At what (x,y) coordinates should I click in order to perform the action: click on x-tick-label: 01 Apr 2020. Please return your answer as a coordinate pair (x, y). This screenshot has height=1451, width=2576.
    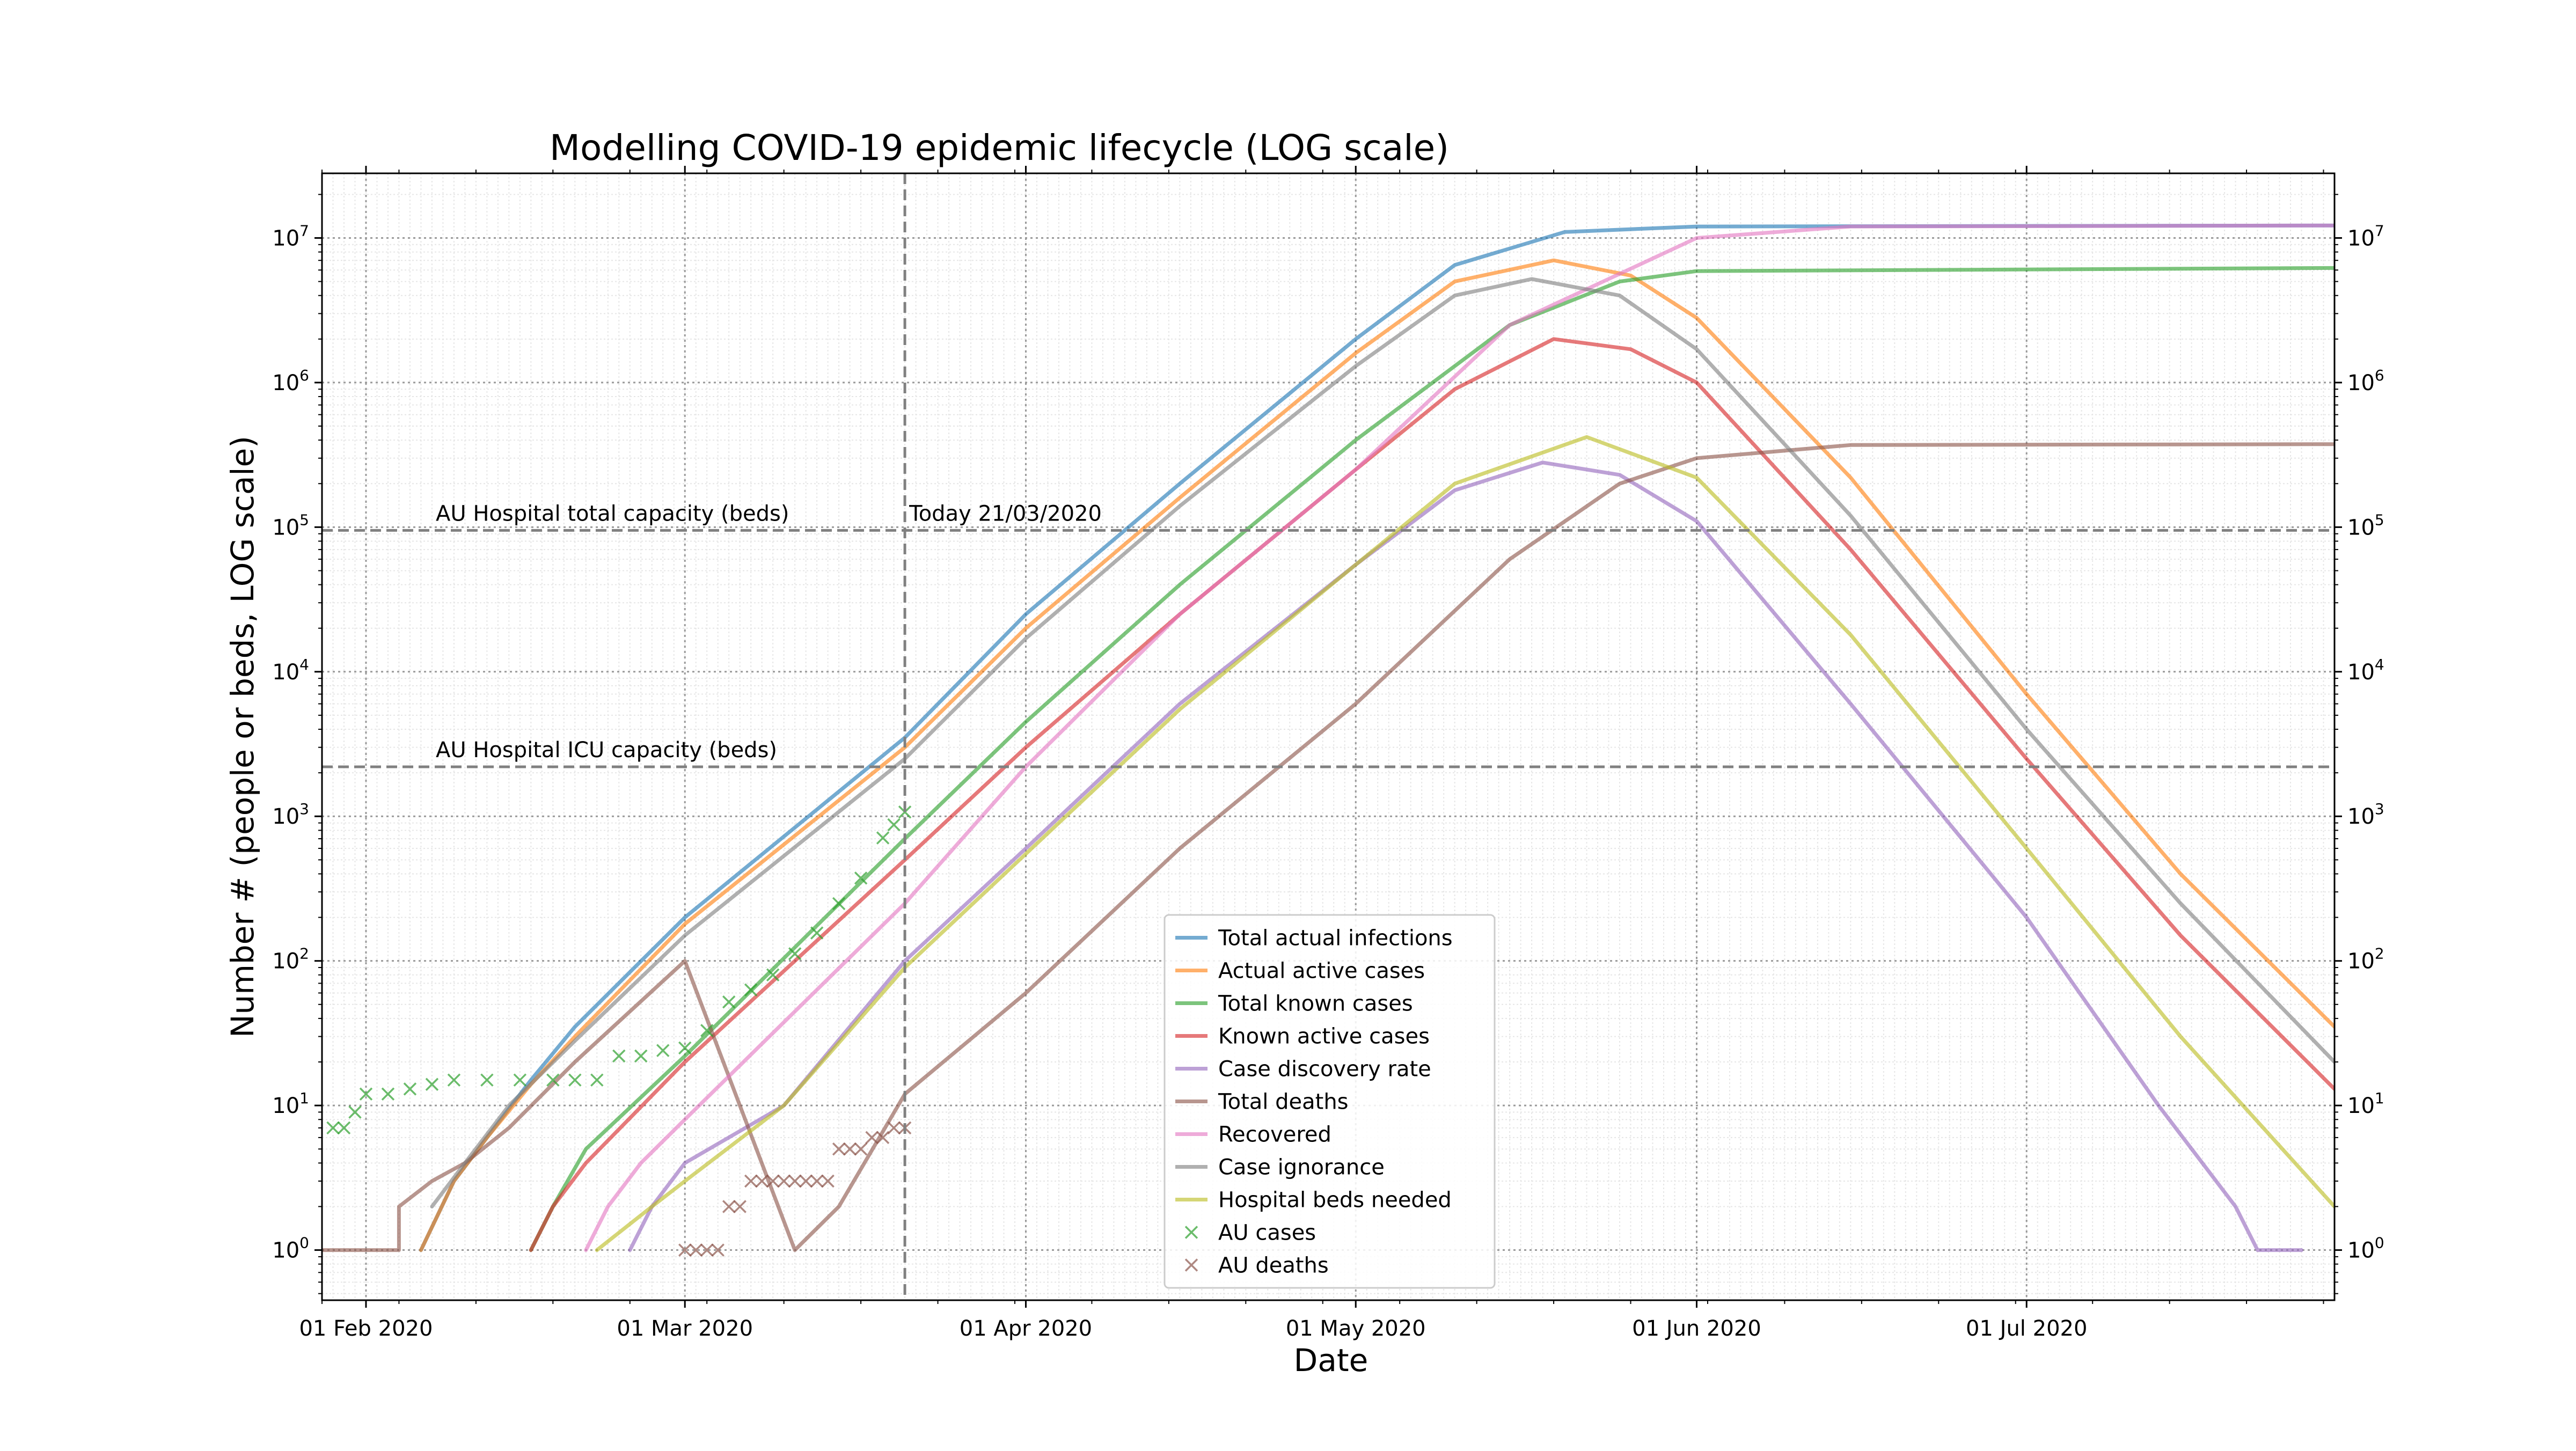
    Looking at the image, I should click on (1026, 1329).